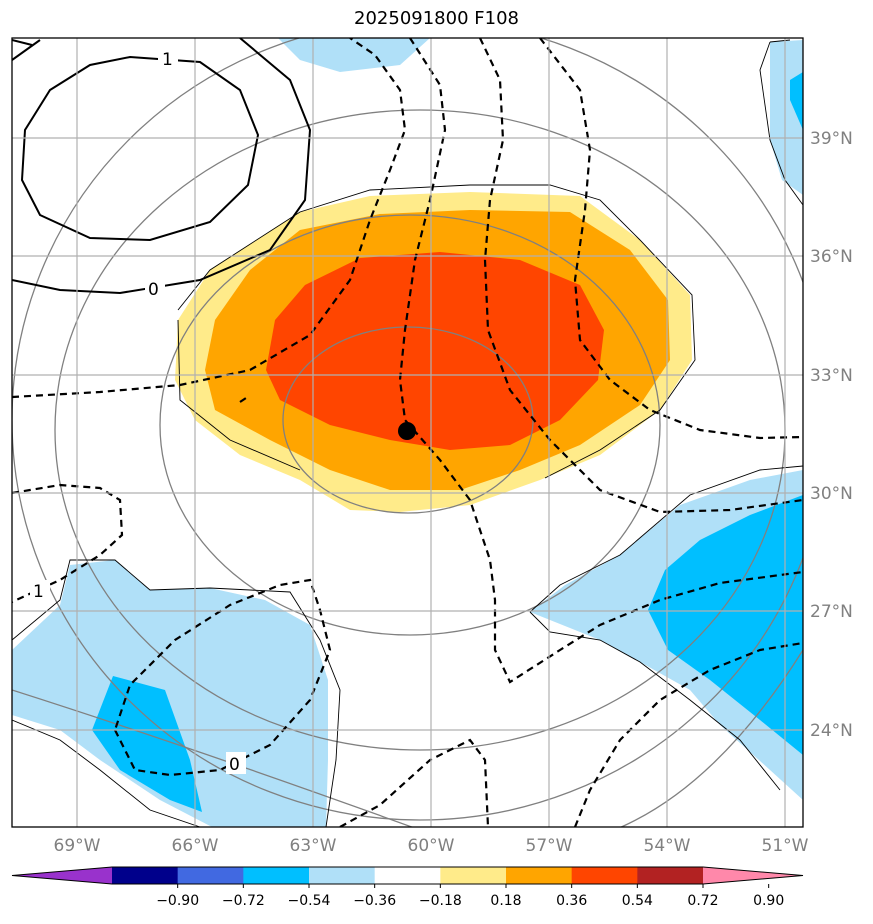 This screenshot has height=924, width=873. I want to click on colorbar-outline, so click(407, 875).